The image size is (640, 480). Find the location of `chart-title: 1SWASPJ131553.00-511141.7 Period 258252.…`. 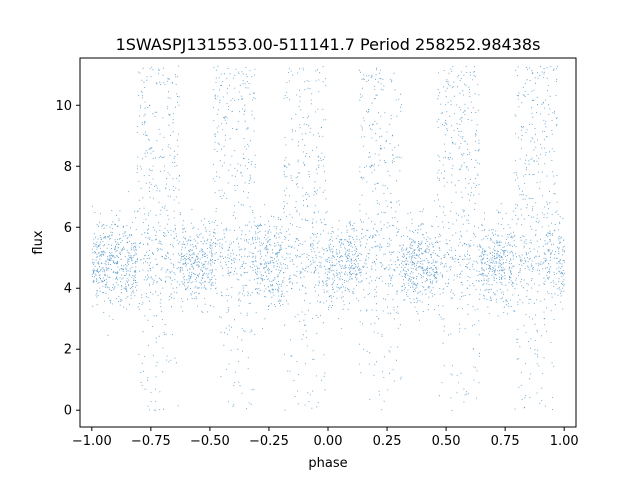

chart-title: 1SWASPJ131553.00-511141.7 Period 258252.… is located at coordinates (328, 44).